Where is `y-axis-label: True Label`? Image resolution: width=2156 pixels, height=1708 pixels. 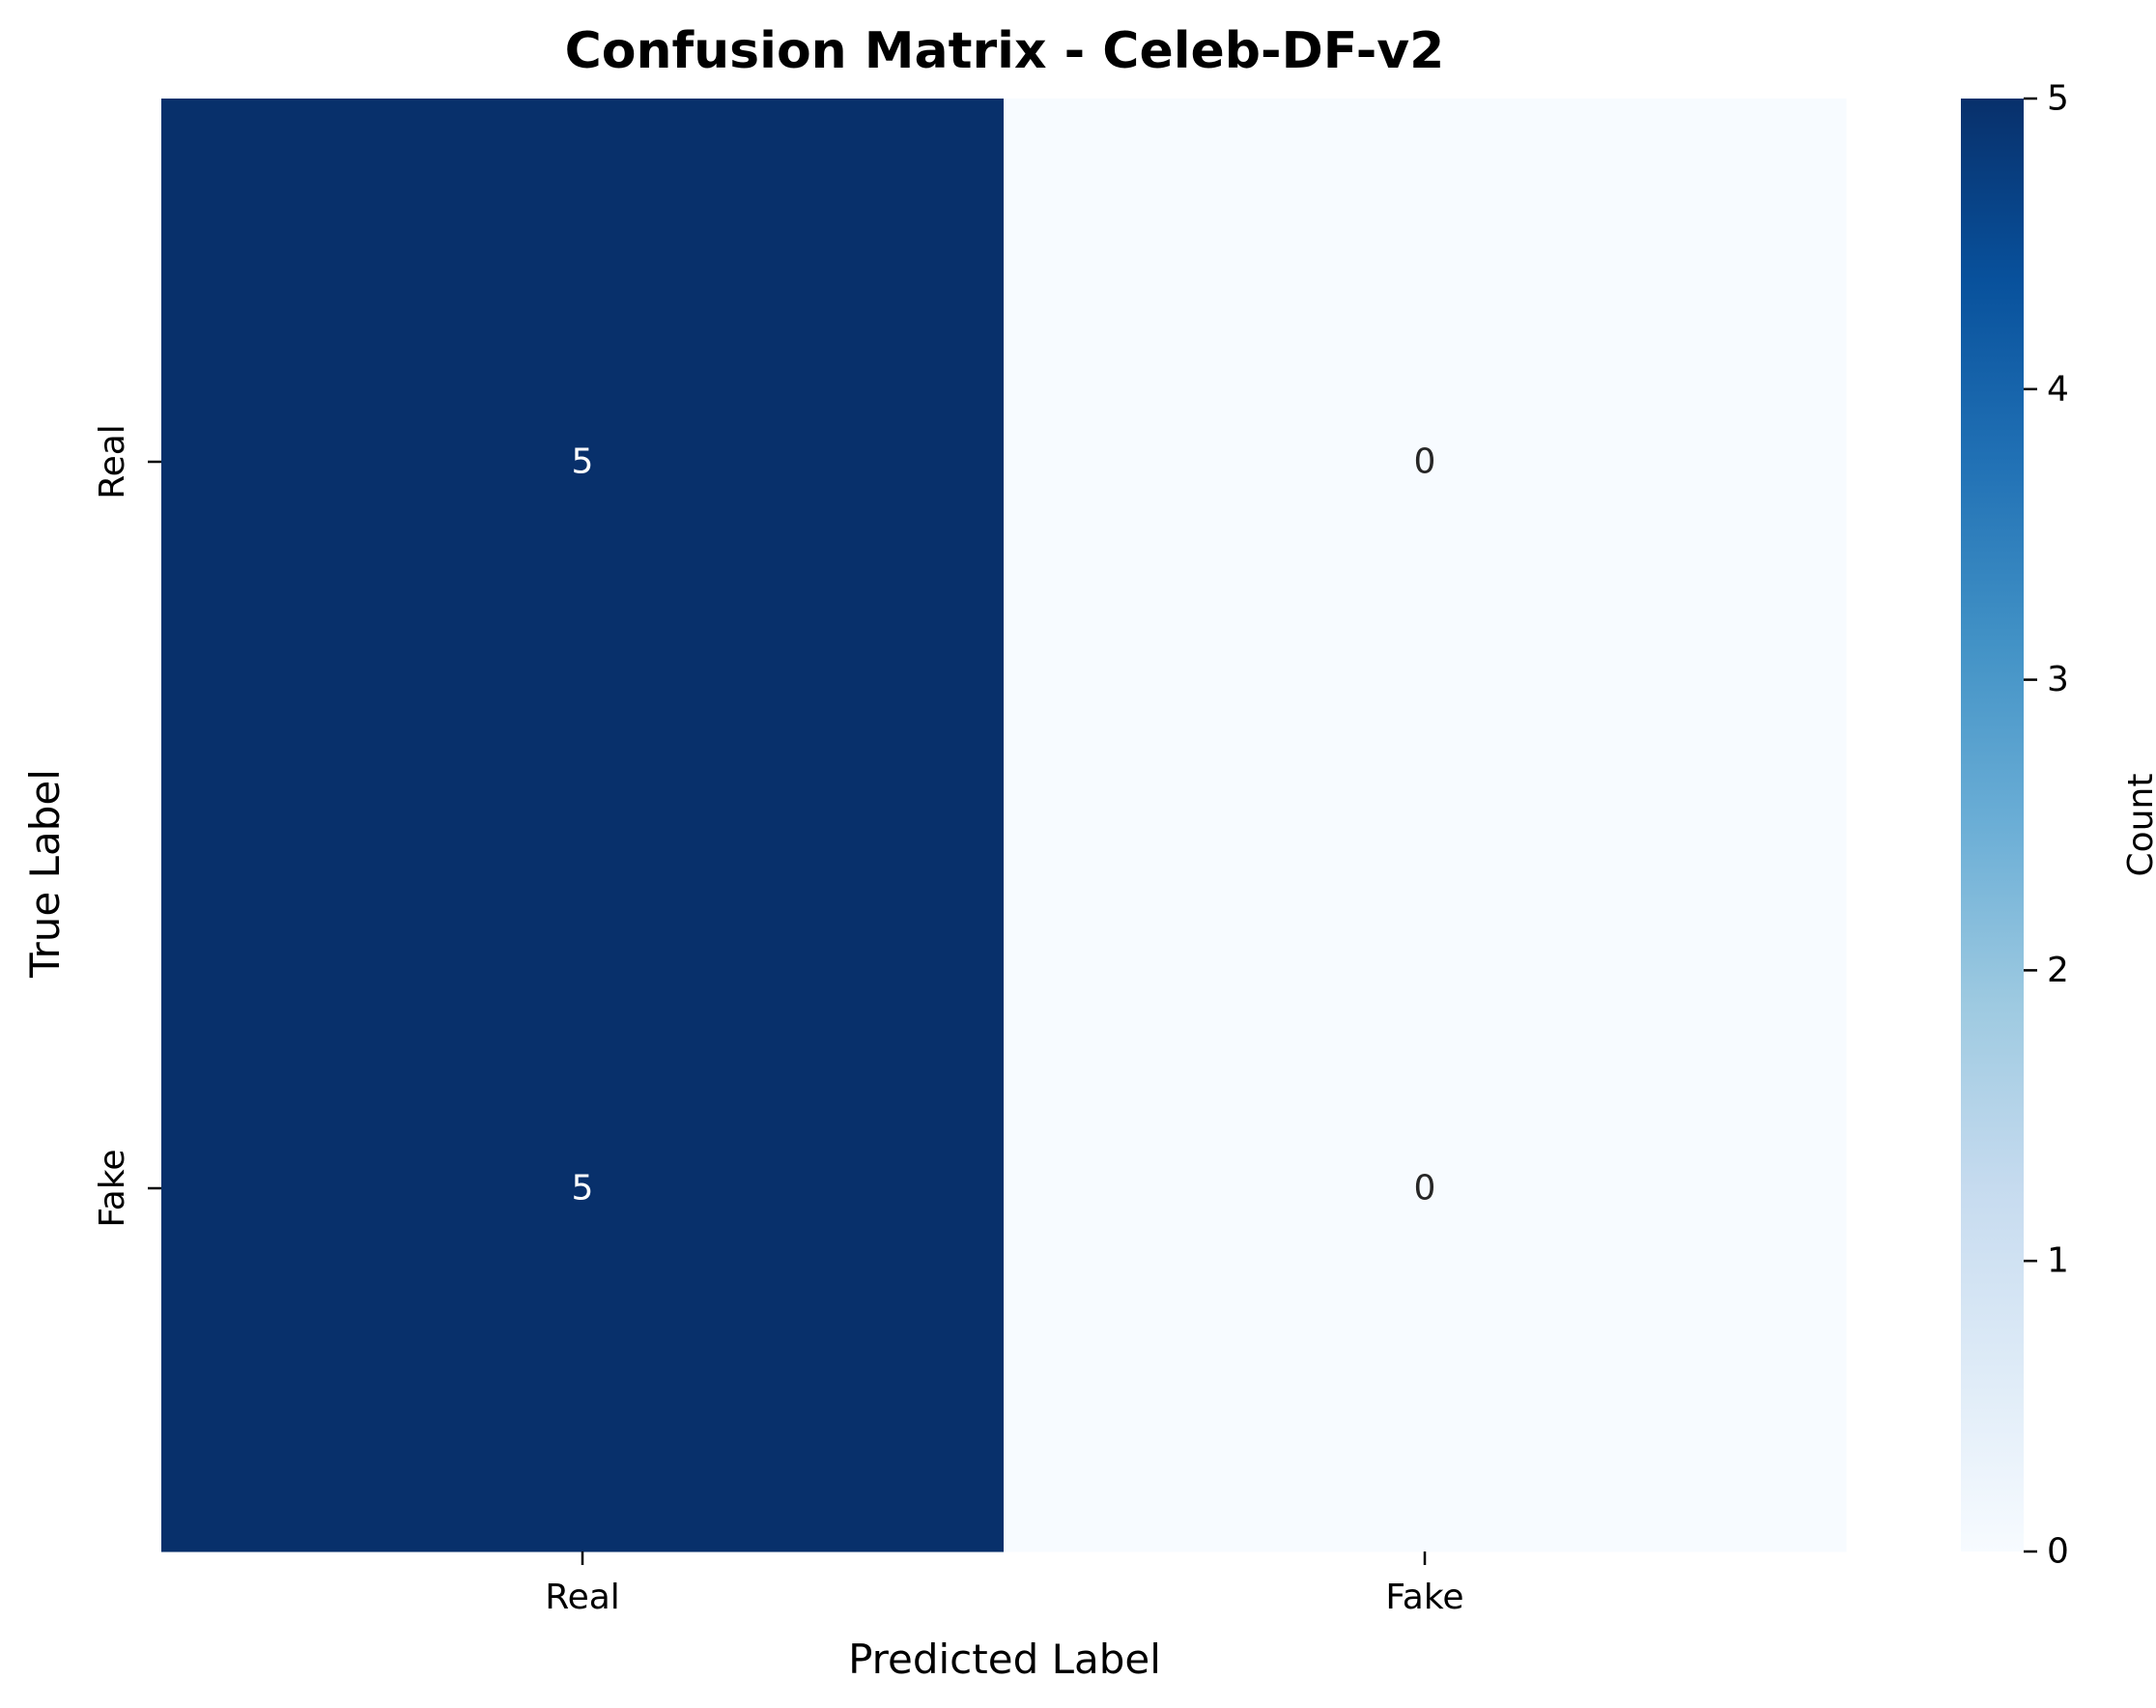
y-axis-label: True Label is located at coordinates (45, 874).